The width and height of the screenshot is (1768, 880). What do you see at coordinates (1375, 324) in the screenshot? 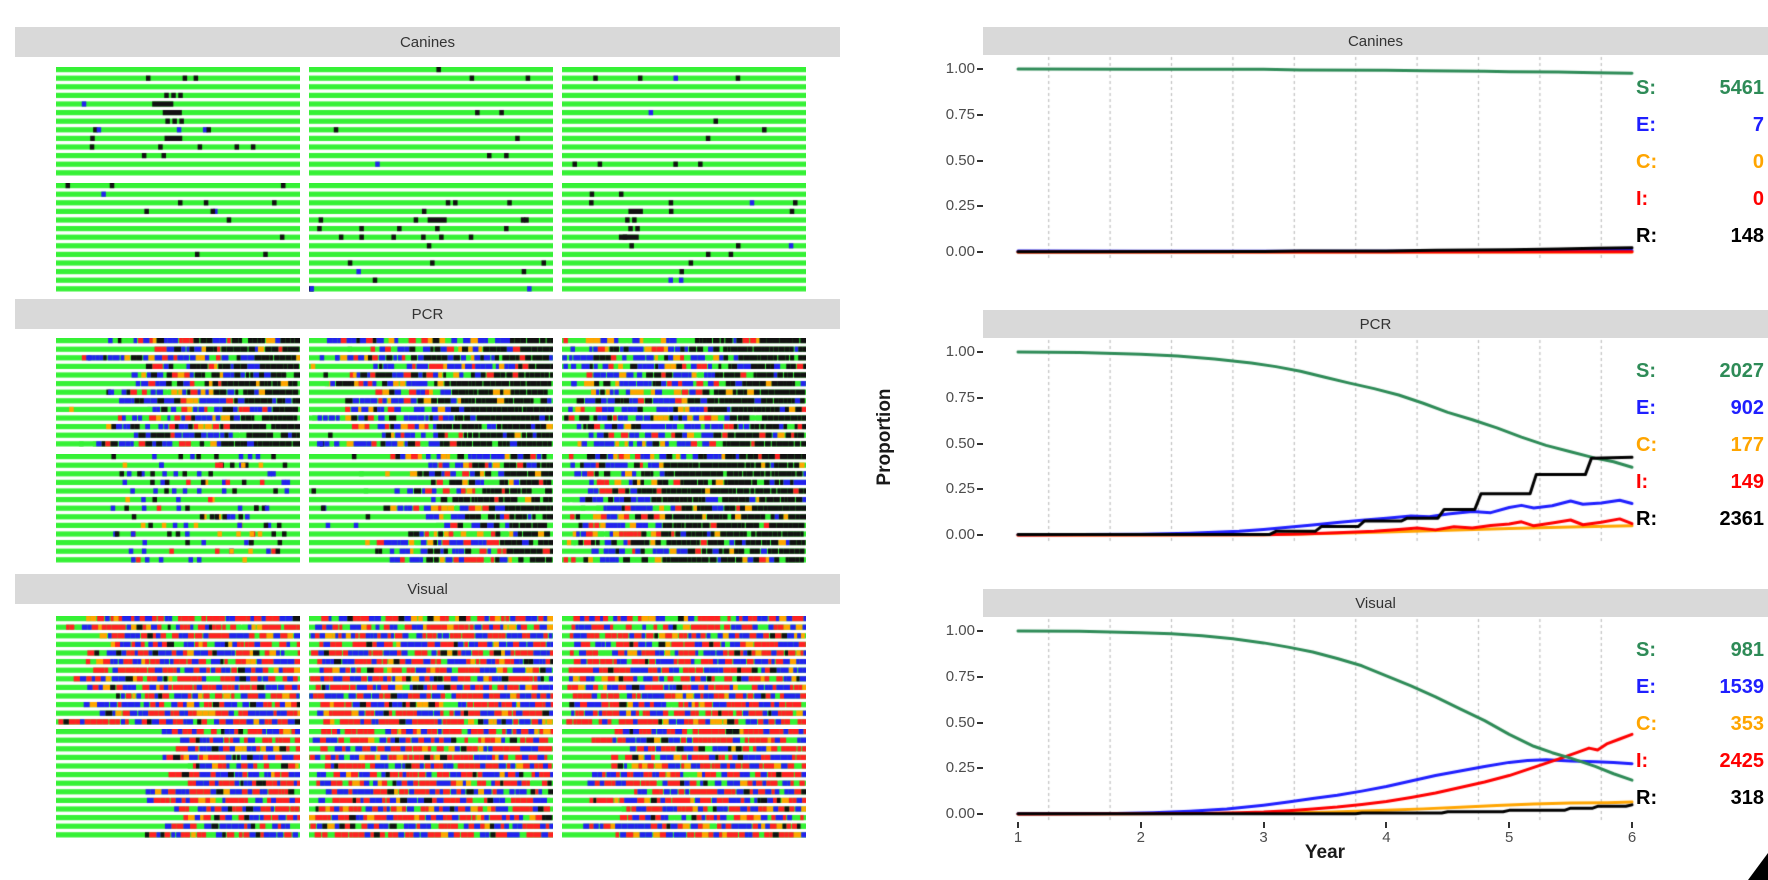
I see `facet-strip-pcr-lines: PCR` at bounding box center [1375, 324].